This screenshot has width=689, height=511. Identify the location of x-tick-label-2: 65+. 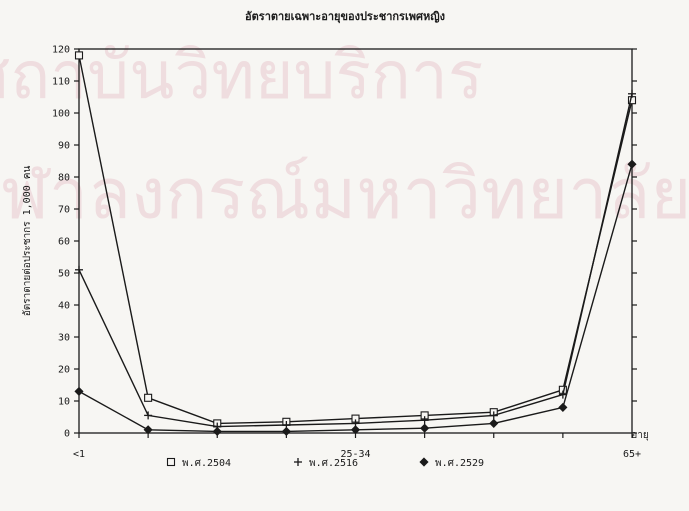
(632, 454).